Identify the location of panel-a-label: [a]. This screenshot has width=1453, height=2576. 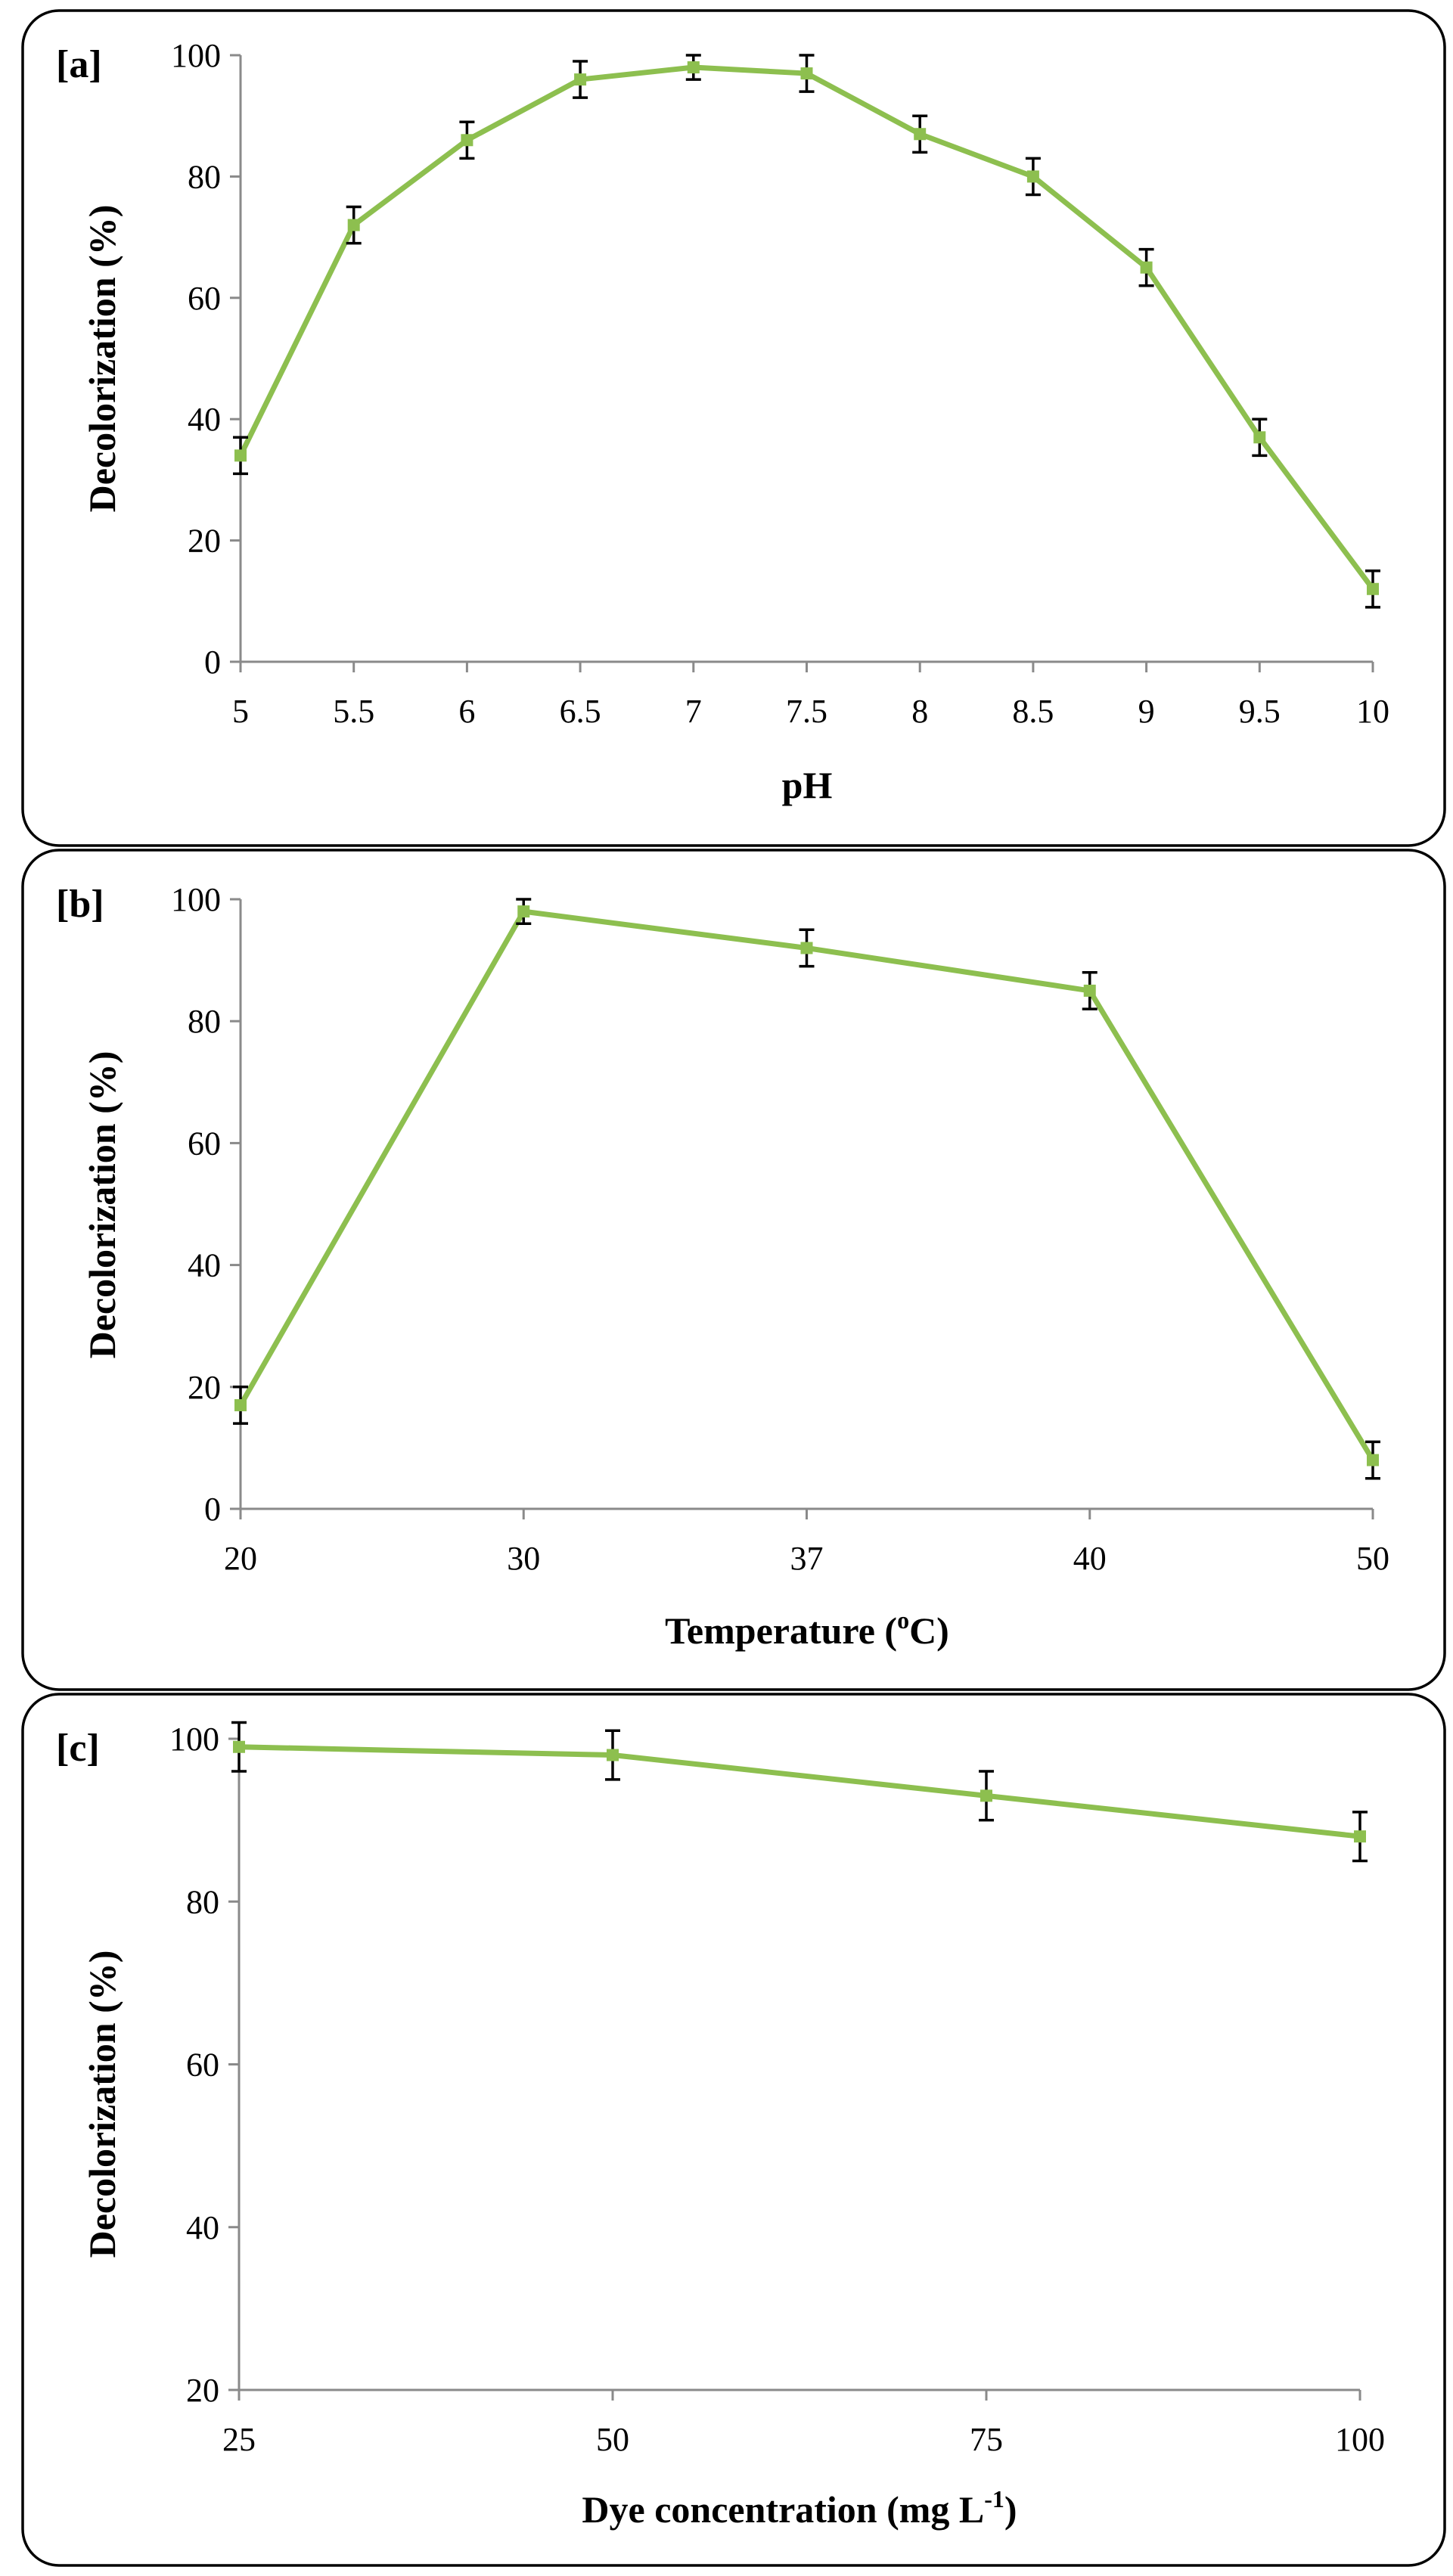
(79, 64).